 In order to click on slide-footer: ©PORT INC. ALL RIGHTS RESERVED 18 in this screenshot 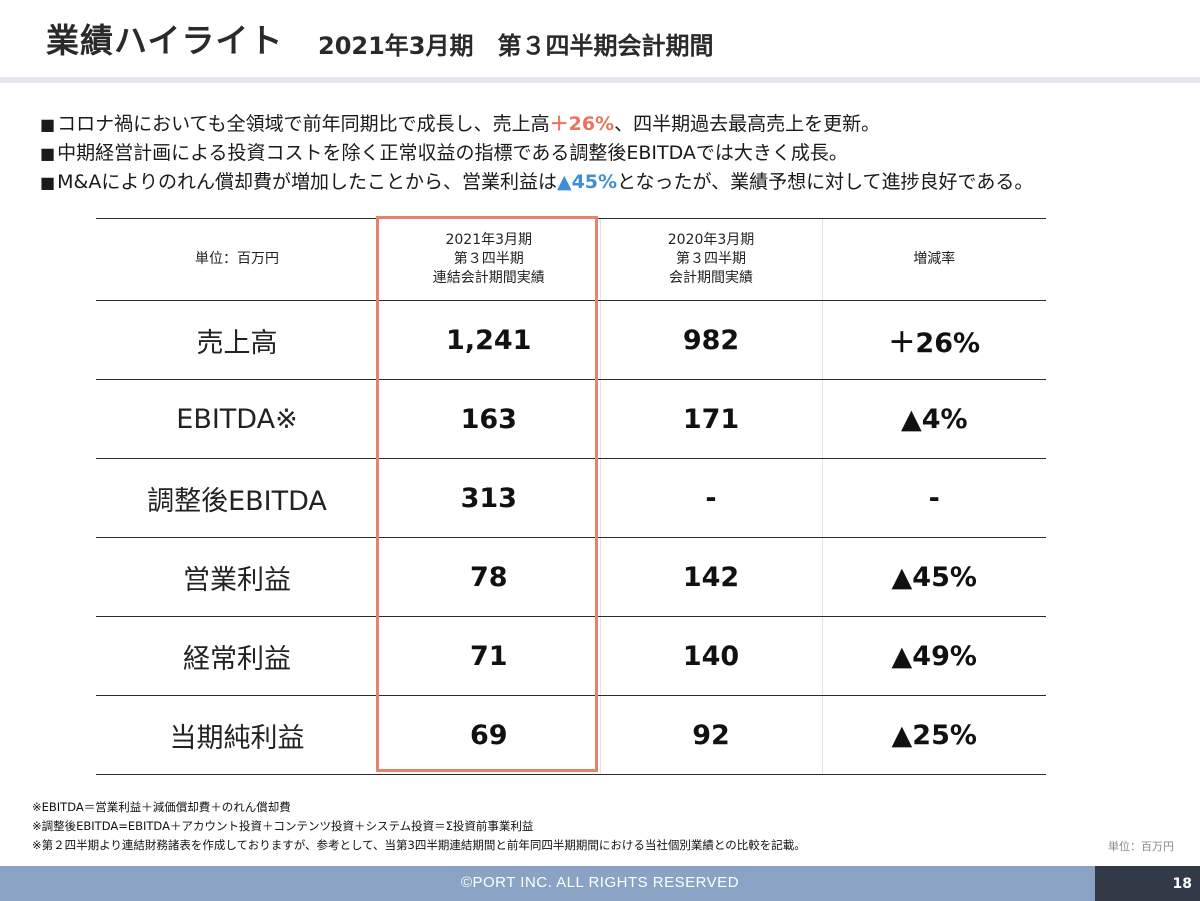, I will do `click(600, 883)`.